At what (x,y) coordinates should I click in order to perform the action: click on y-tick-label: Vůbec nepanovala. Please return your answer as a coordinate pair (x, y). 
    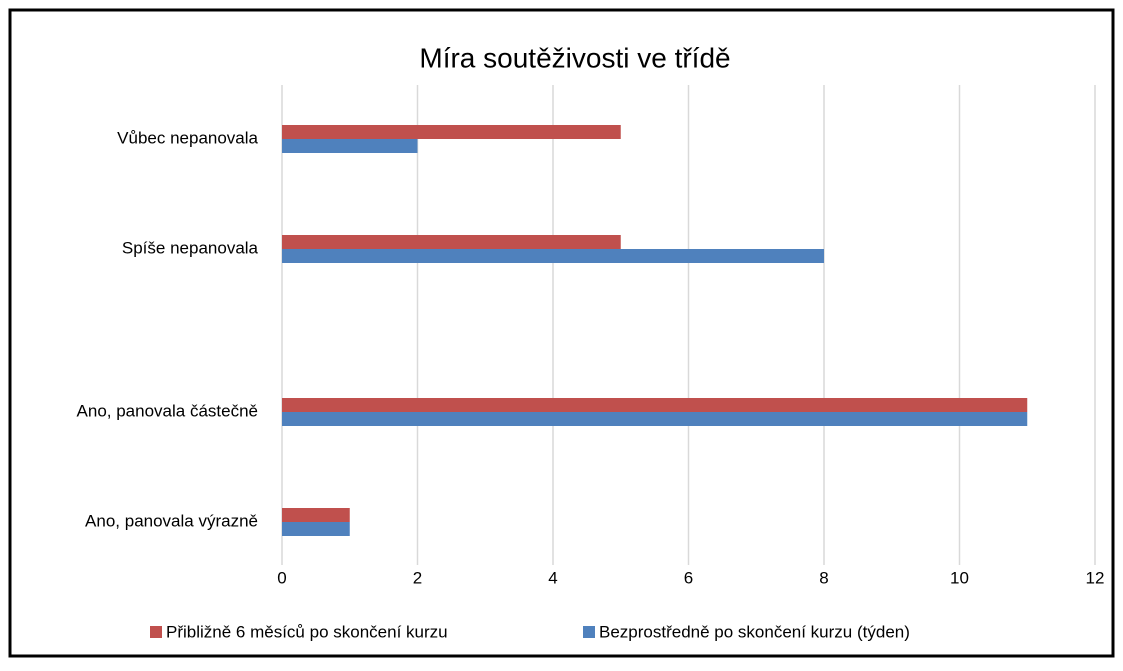
    Looking at the image, I should click on (187, 137).